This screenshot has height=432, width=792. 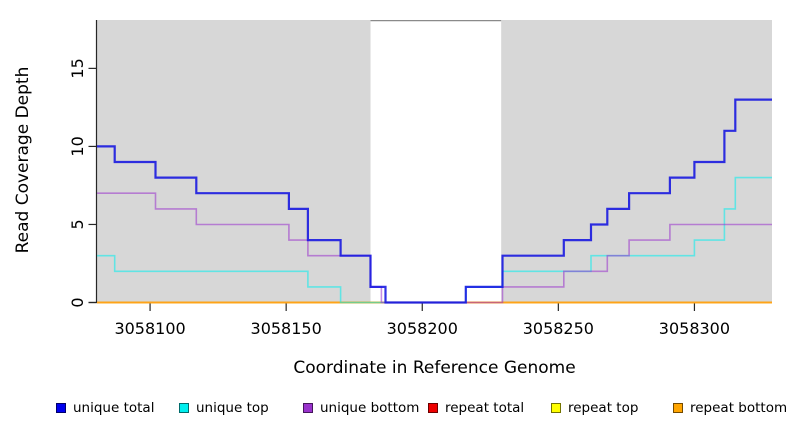 I want to click on legend-item-unique-top: unique top, so click(x=224, y=407).